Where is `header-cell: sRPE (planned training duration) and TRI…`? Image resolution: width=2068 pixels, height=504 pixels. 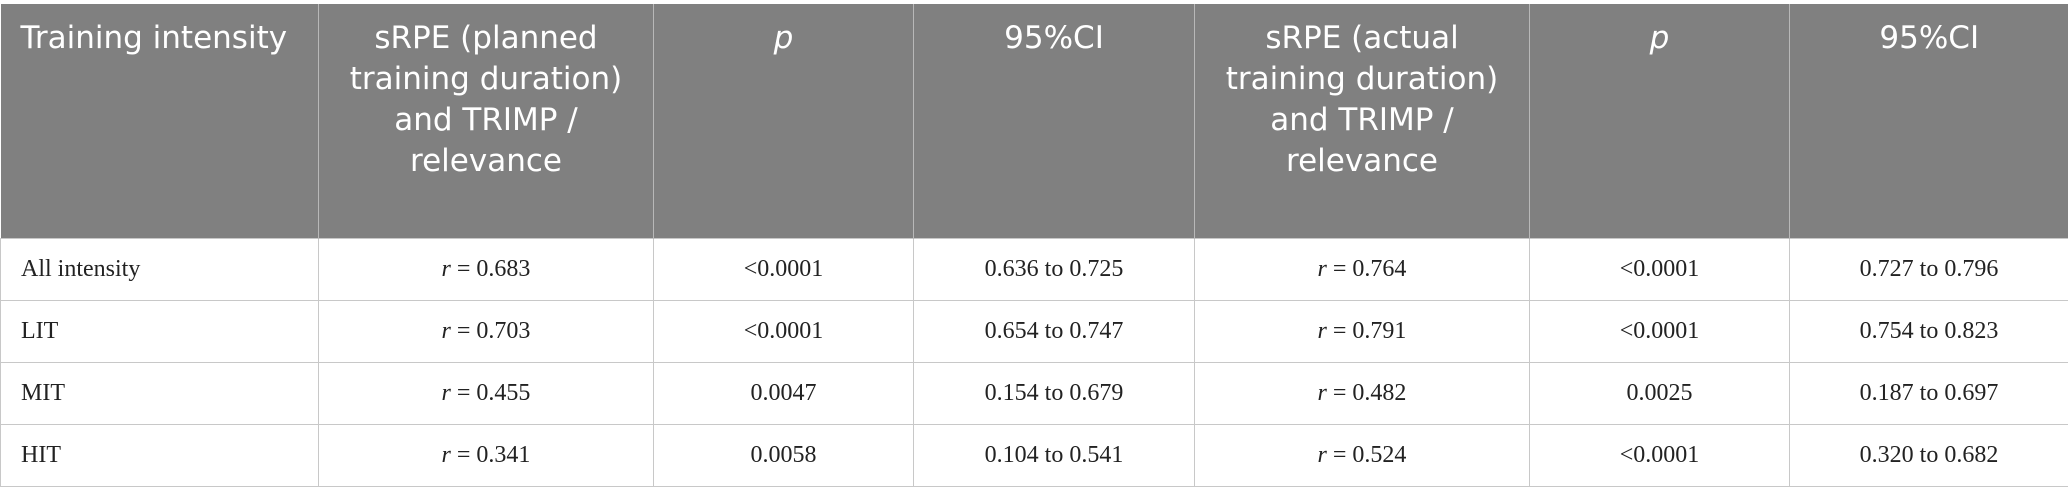
header-cell: sRPE (planned training duration) and TRI… is located at coordinates (486, 121).